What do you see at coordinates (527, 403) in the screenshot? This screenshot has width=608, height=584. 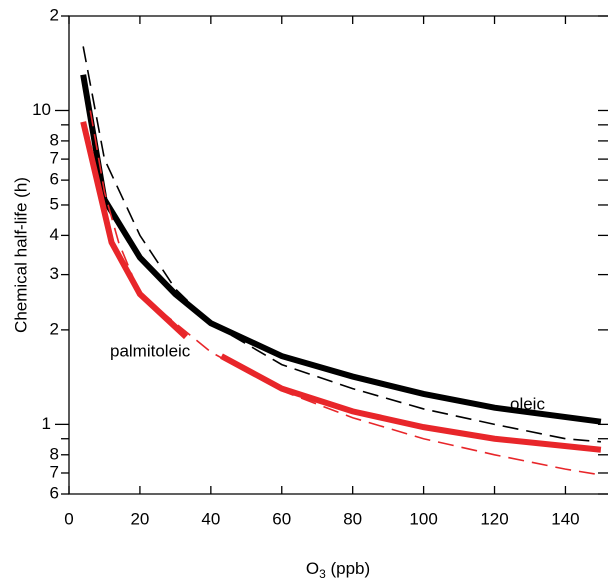 I see `series-label: oleic` at bounding box center [527, 403].